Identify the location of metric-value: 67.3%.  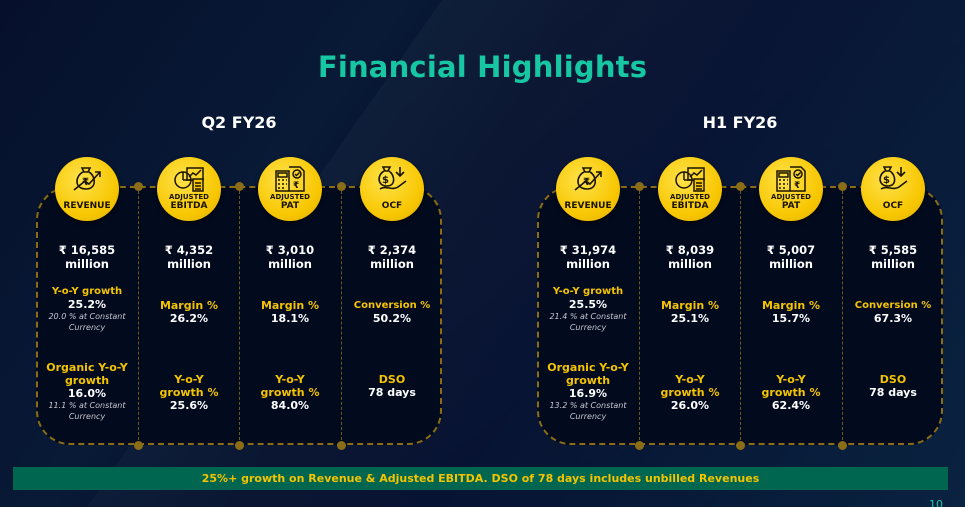
(893, 318).